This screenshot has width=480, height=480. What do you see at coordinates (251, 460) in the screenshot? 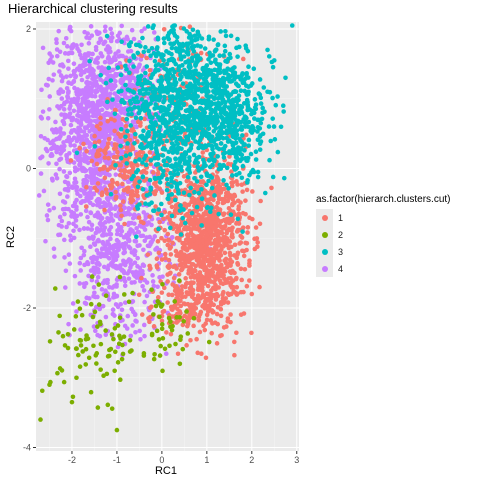
I see `x-tick-label: 2` at bounding box center [251, 460].